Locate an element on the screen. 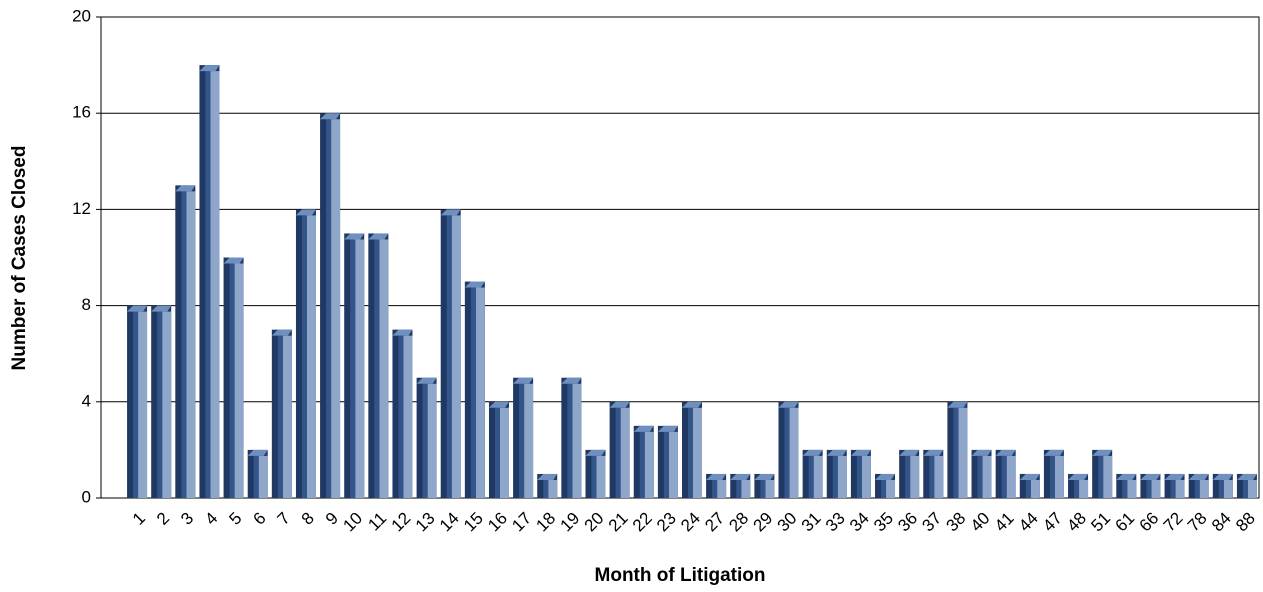 This screenshot has height=592, width=1263. x-tick-label: 8 is located at coordinates (308, 519).